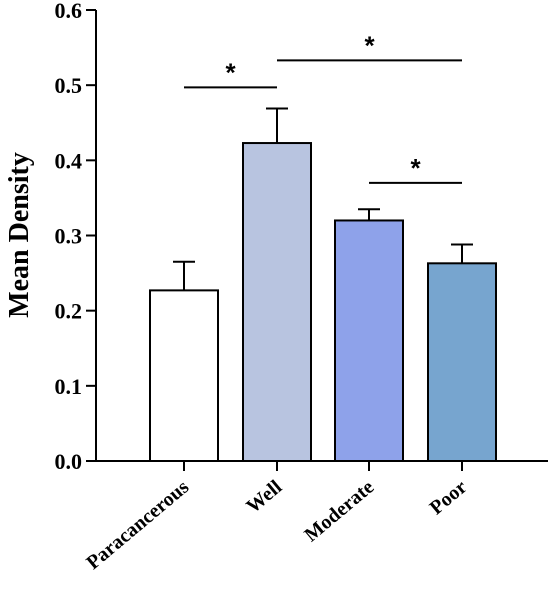 The height and width of the screenshot is (592, 551). Describe the element at coordinates (69, 236) in the screenshot. I see `y-tick-label: 0.3` at that location.